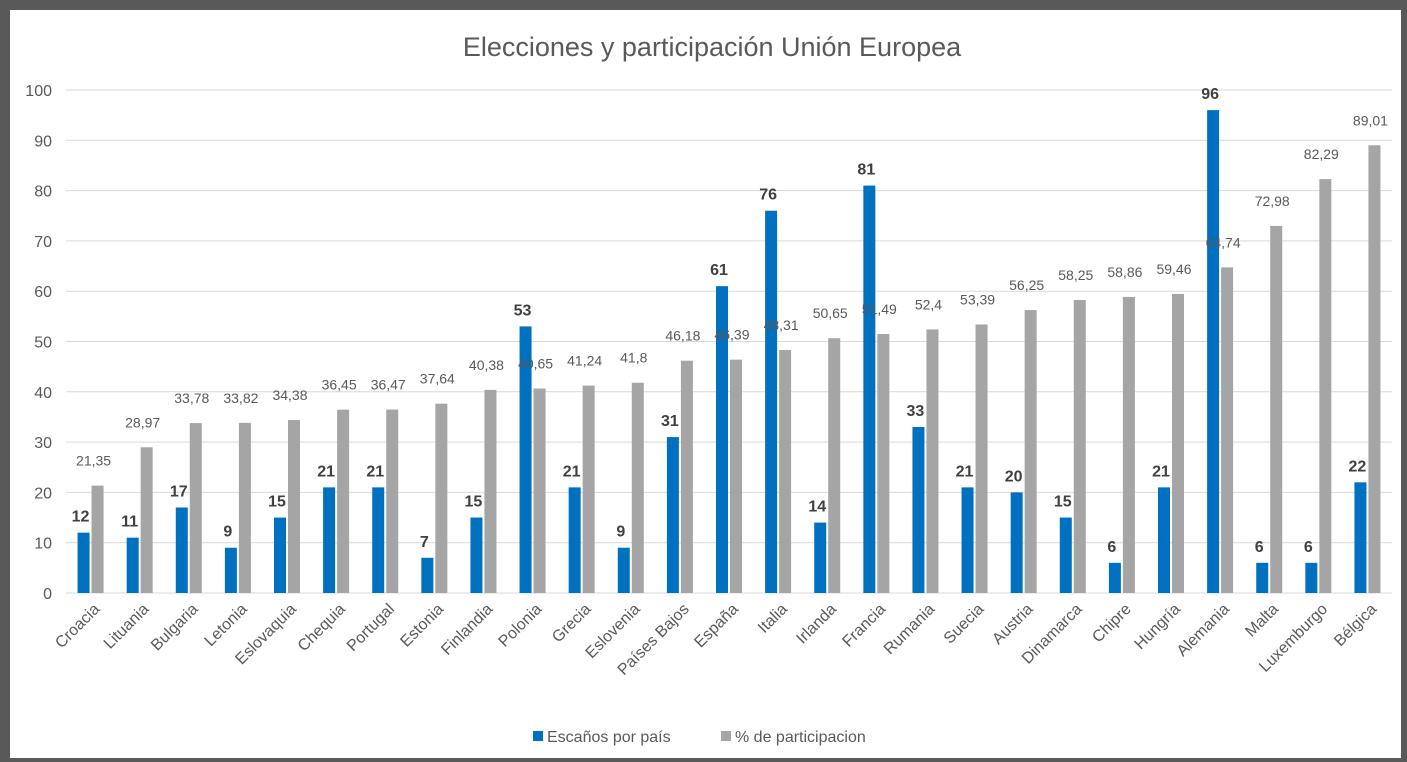  Describe the element at coordinates (830, 313) in the screenshot. I see `data-label-participacion: 50,65` at that location.